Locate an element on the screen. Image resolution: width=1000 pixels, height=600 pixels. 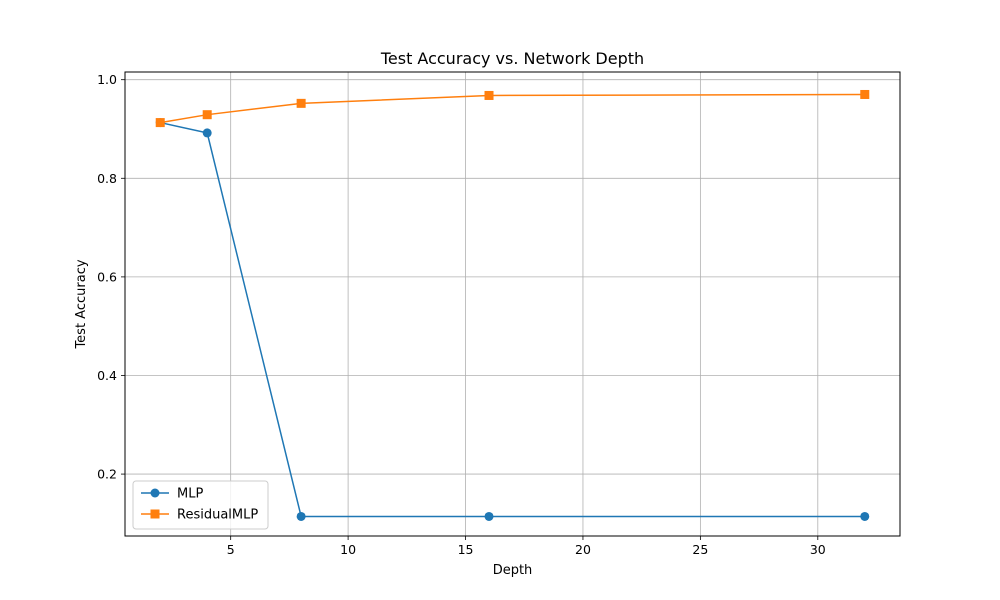
x-tick-label: 25 is located at coordinates (700, 549).